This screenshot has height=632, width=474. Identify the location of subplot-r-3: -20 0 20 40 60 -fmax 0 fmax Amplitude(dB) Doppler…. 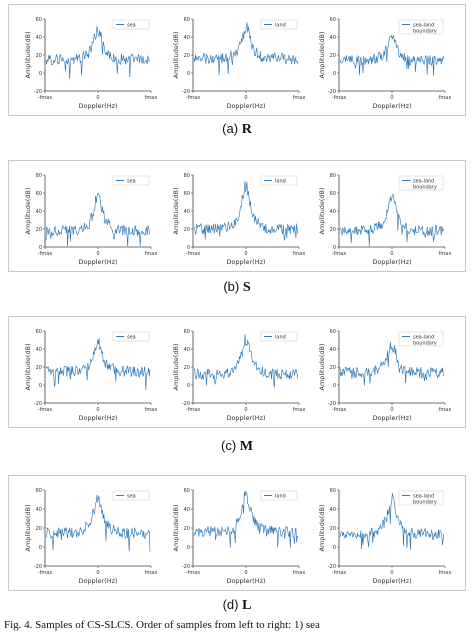
(384, 63).